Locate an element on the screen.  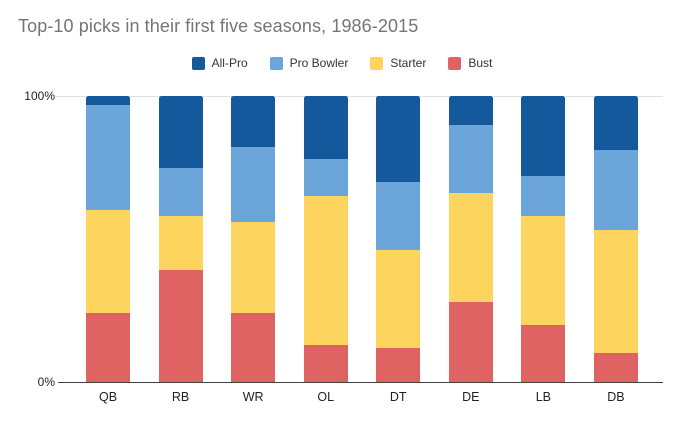
bar-segment-pro-bowler-rb is located at coordinates (180, 192).